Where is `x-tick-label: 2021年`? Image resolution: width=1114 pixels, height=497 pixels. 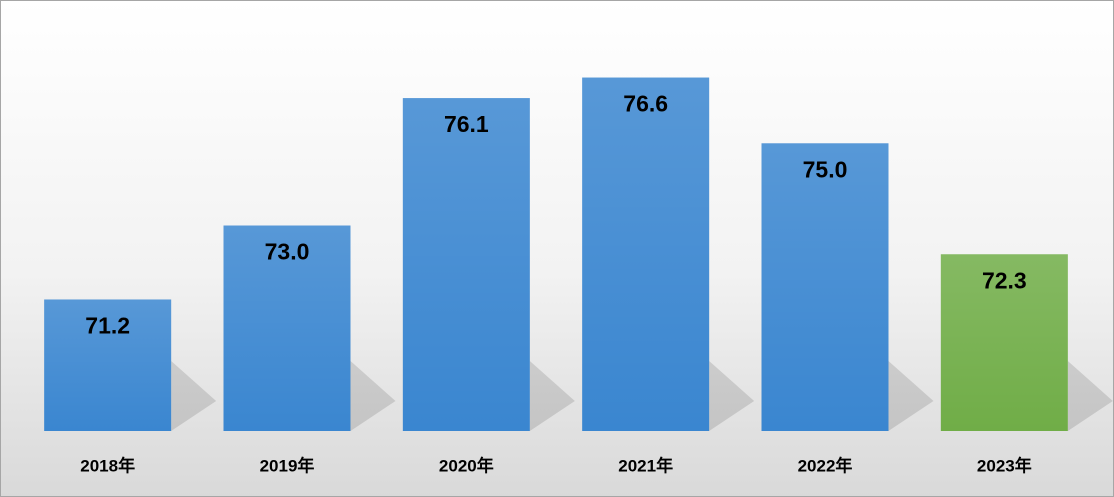 x-tick-label: 2021年 is located at coordinates (645, 465).